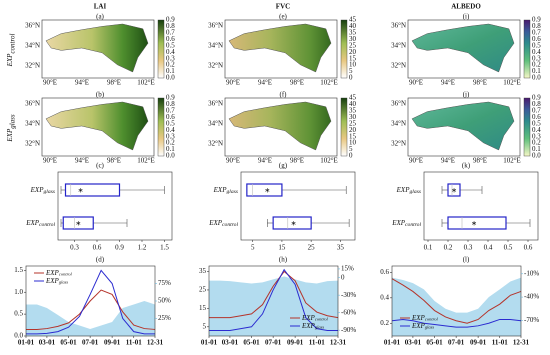 The image size is (550, 355). Describe the element at coordinates (312, 248) in the screenshot. I see `x-tick-label: 25` at that location.